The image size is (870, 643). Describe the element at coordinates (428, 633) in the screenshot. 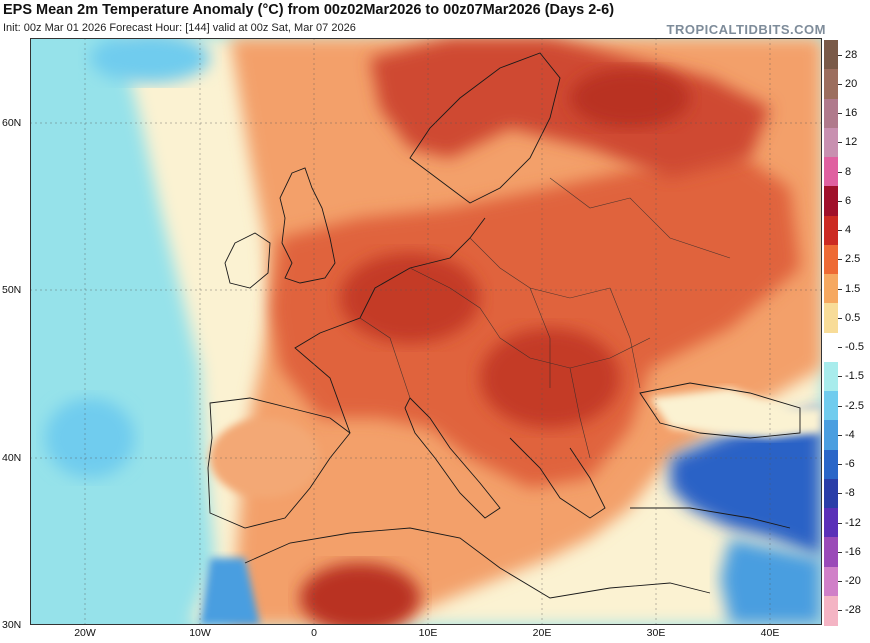

I see `lon-label-10e: 10E` at that location.